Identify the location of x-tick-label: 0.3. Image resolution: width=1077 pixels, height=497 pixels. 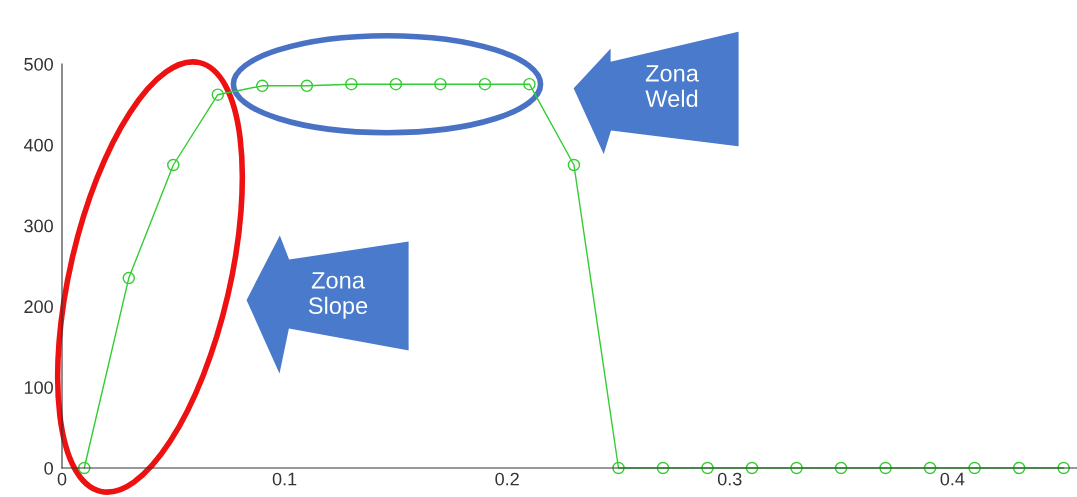
(729, 479).